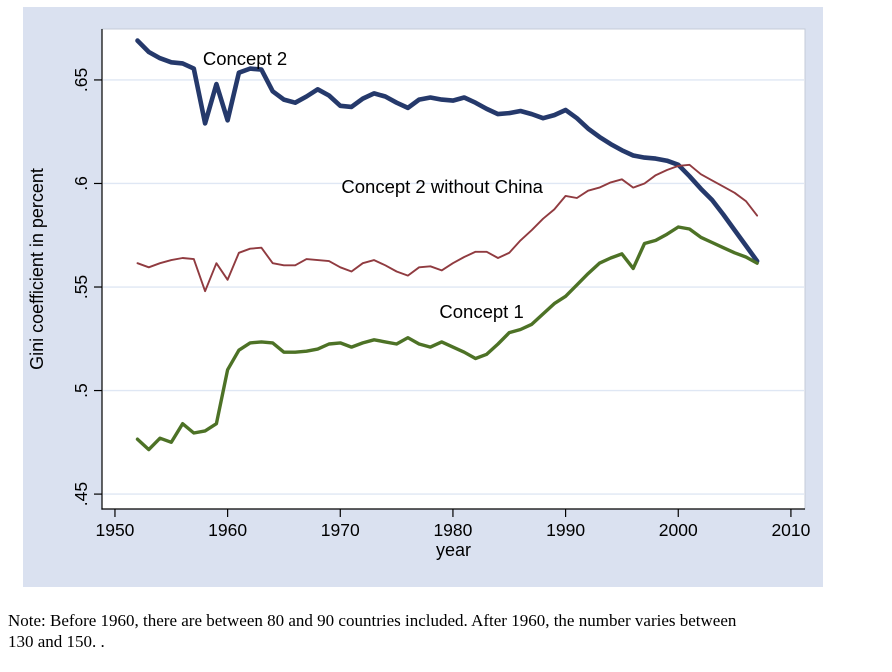  I want to click on y-tick-label: .65, so click(81, 80).